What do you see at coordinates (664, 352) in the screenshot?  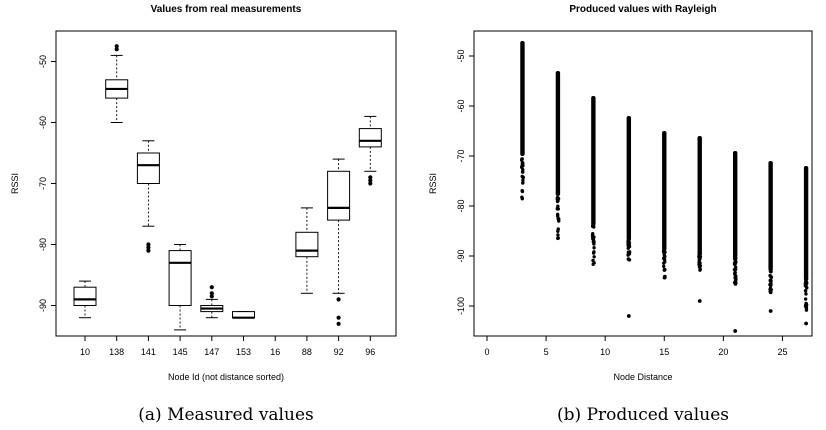 I see `x-tick-label: 15` at bounding box center [664, 352].